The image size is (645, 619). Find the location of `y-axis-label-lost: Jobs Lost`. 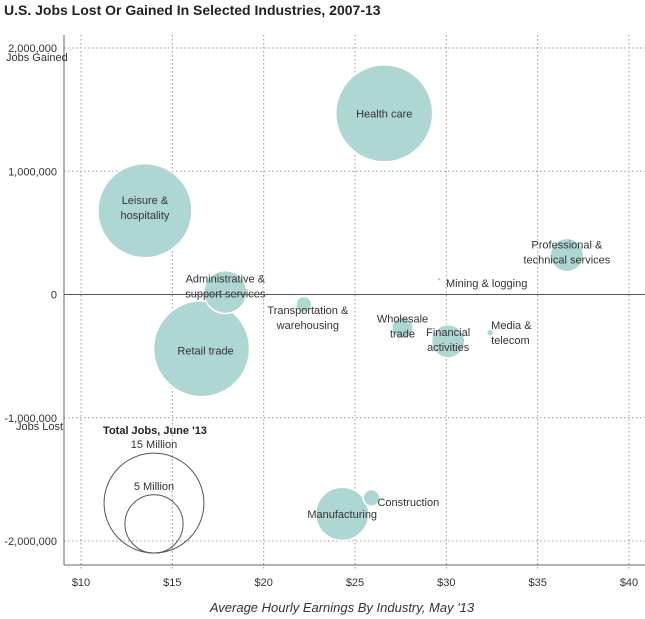

y-axis-label-lost: Jobs Lost is located at coordinates (39, 427).